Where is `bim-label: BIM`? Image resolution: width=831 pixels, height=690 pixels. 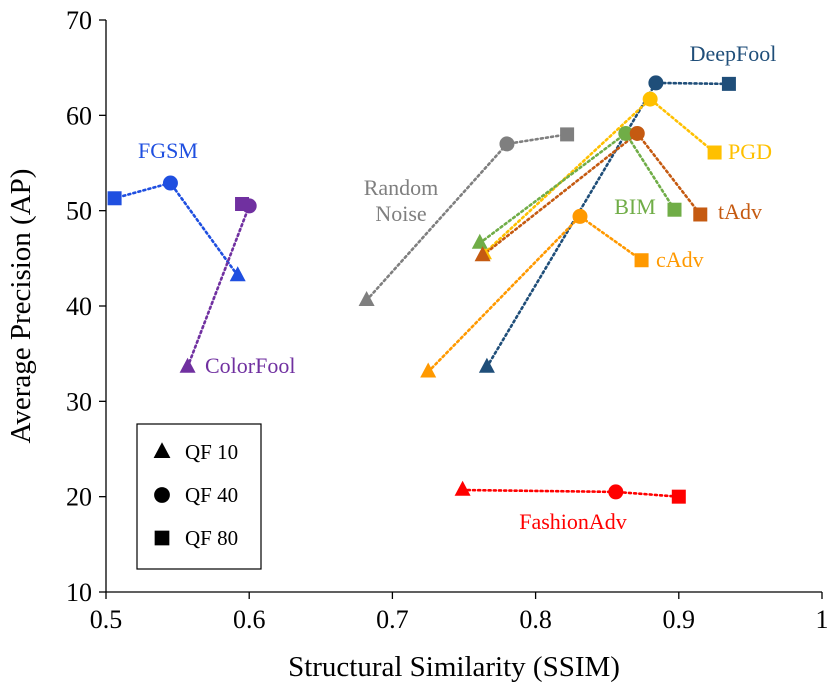
bim-label: BIM is located at coordinates (635, 206).